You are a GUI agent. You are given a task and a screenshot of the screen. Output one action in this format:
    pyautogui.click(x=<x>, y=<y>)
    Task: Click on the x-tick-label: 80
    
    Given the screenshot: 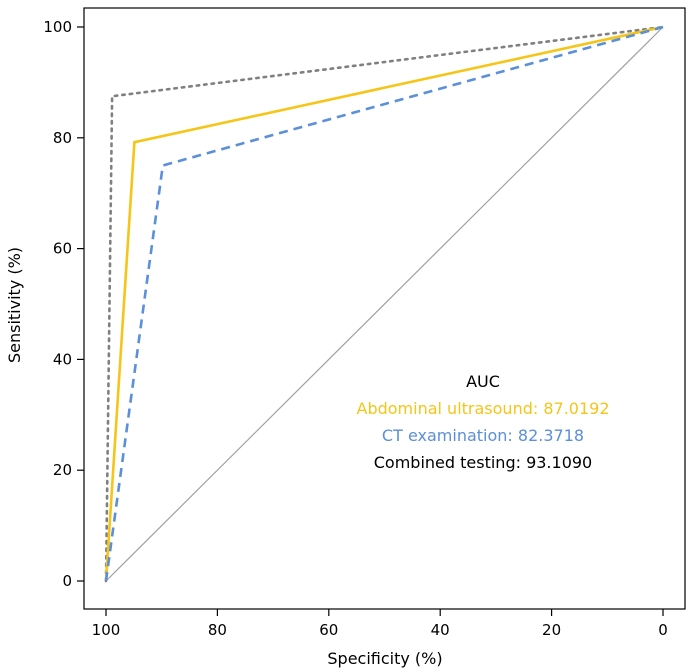 What is the action you would take?
    pyautogui.click(x=217, y=630)
    